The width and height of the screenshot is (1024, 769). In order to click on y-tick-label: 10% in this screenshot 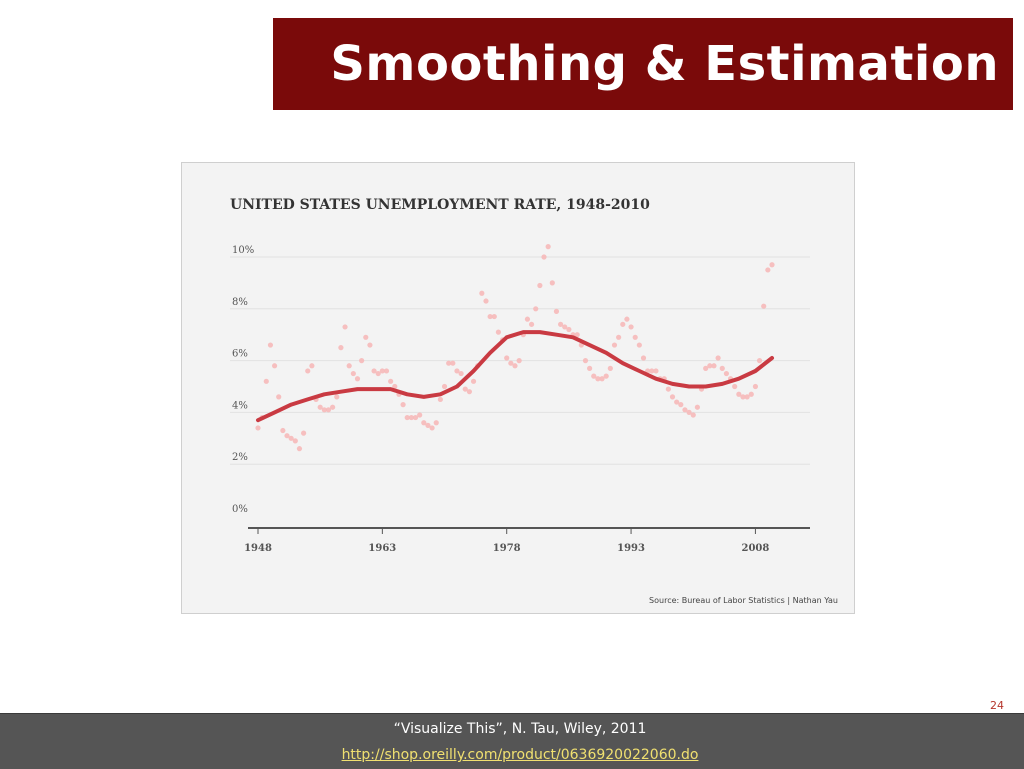, I will do `click(243, 250)`.